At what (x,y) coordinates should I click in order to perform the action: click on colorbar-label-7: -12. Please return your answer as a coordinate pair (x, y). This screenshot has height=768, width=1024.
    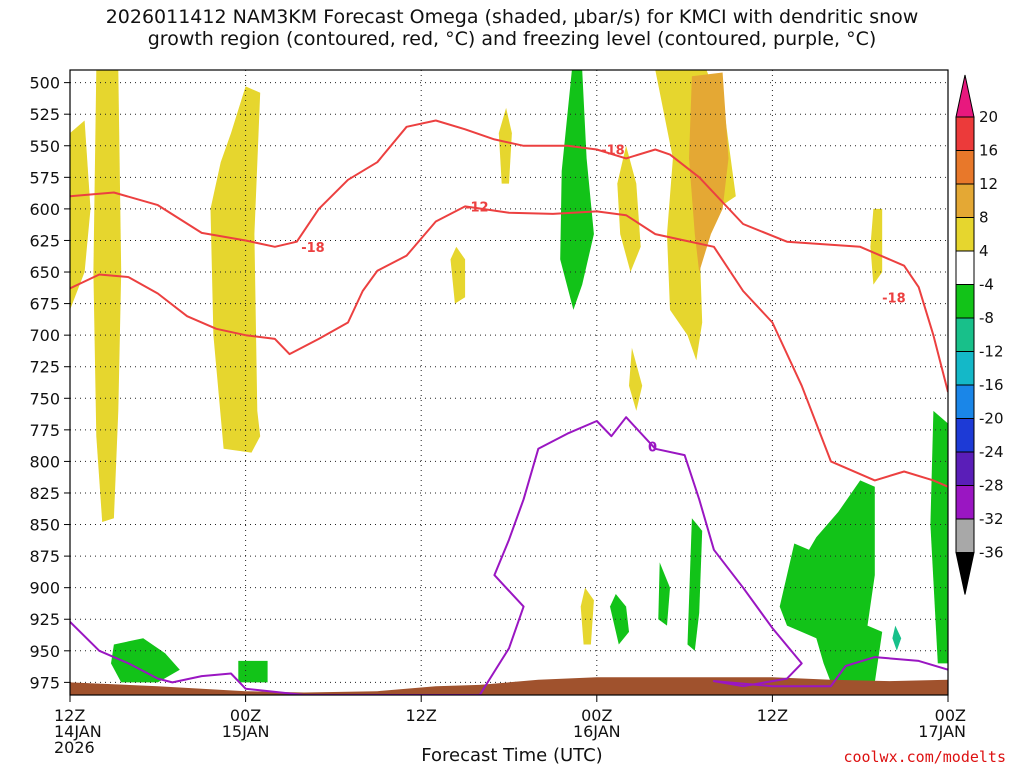
    Looking at the image, I should click on (991, 352).